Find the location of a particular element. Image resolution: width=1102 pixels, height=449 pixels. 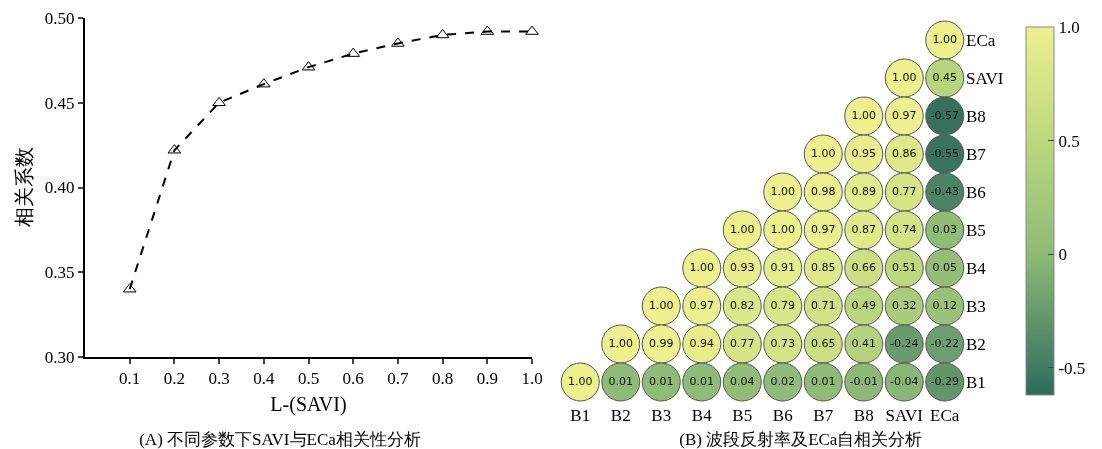

data-label: 0.95 is located at coordinates (863, 153).